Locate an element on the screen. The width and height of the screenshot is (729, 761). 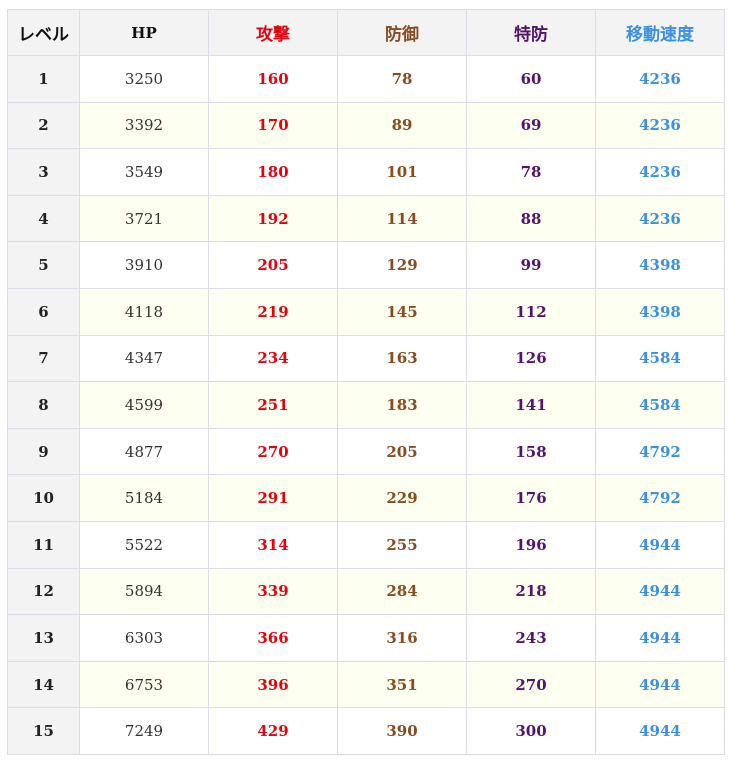
cell-sp-defense: 99 is located at coordinates (531, 265).